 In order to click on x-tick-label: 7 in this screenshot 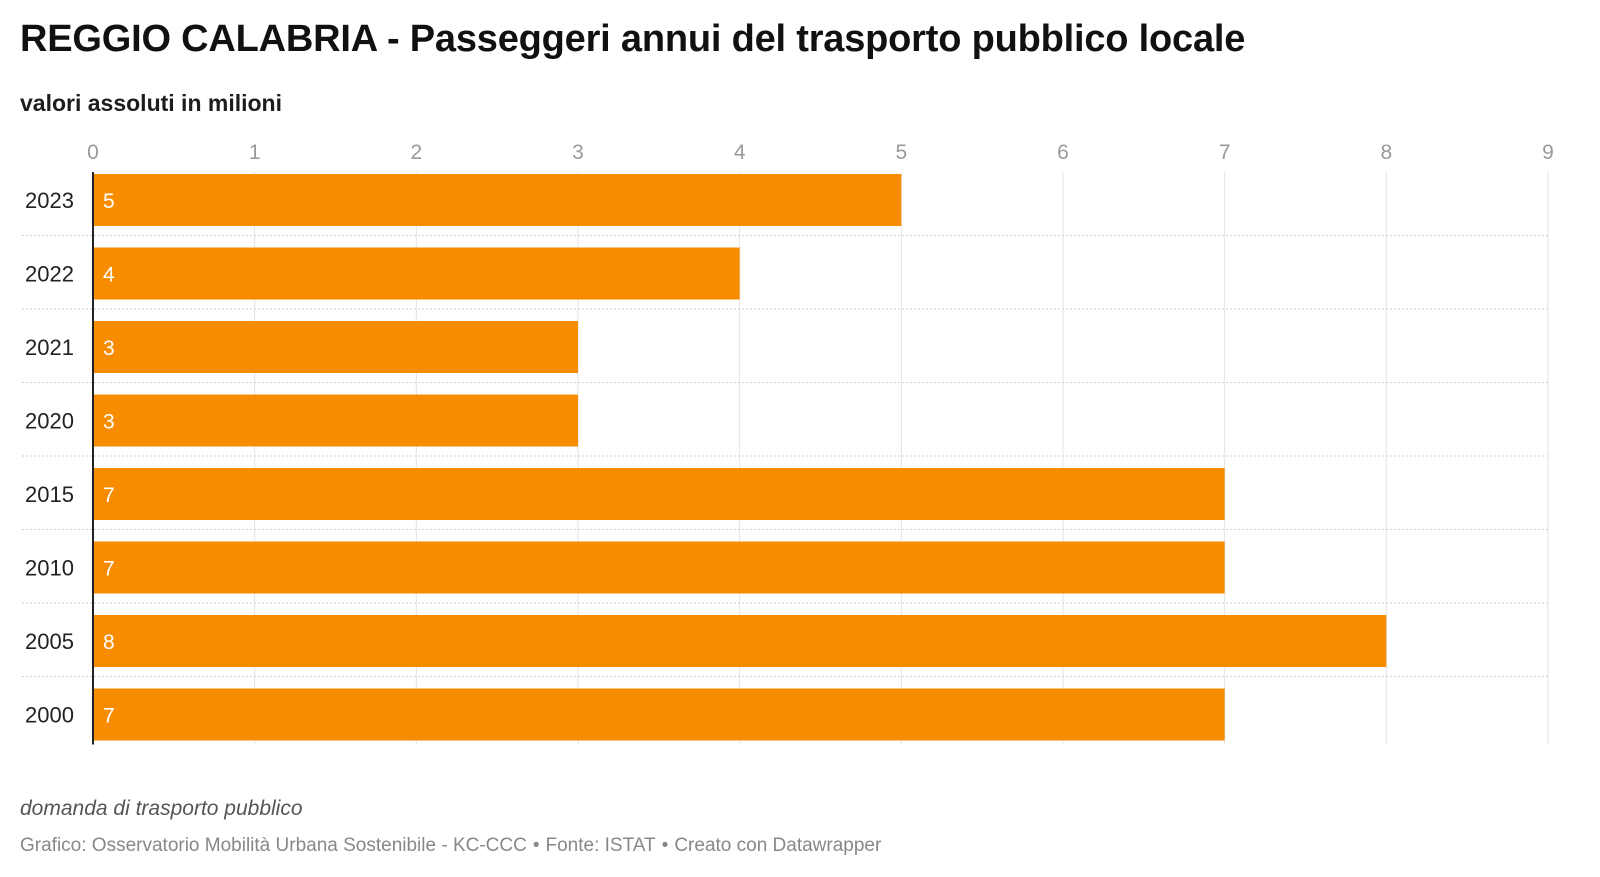, I will do `click(1225, 152)`.